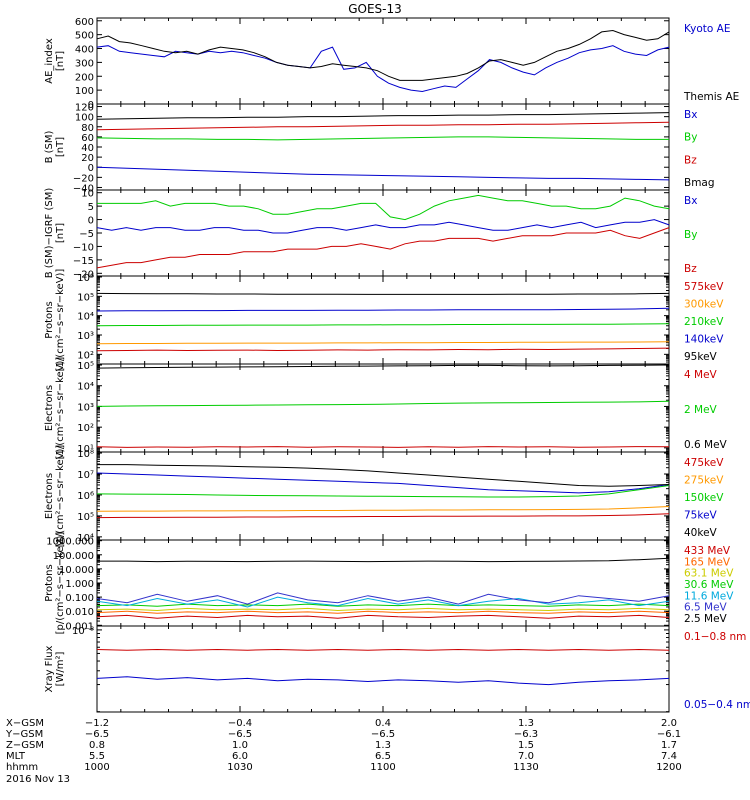  What do you see at coordinates (49, 582) in the screenshot?
I see `y-axis-label: Protons` at bounding box center [49, 582].